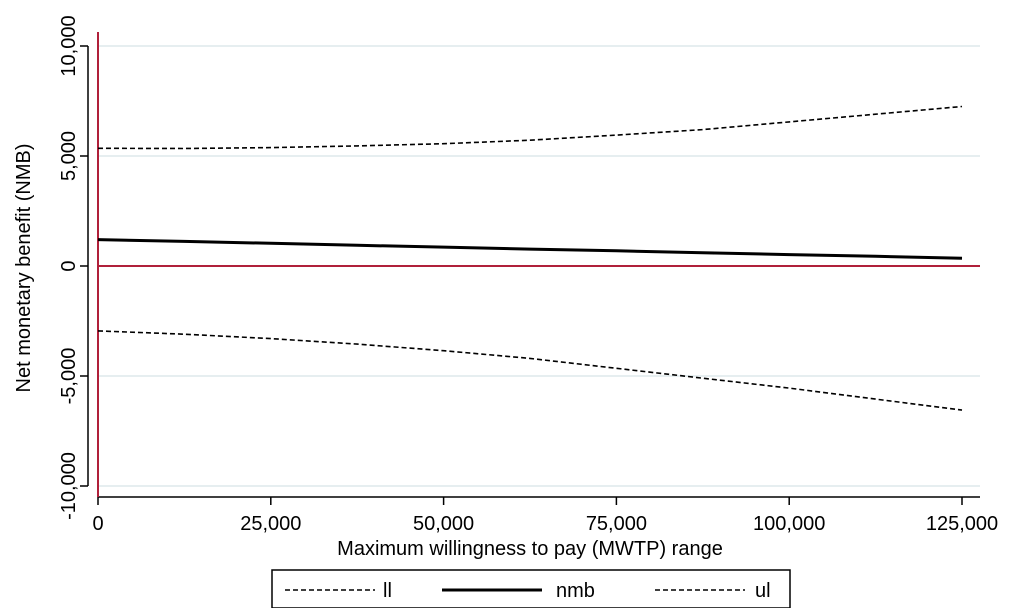  I want to click on y-tick-label: -5,000, so click(69, 376).